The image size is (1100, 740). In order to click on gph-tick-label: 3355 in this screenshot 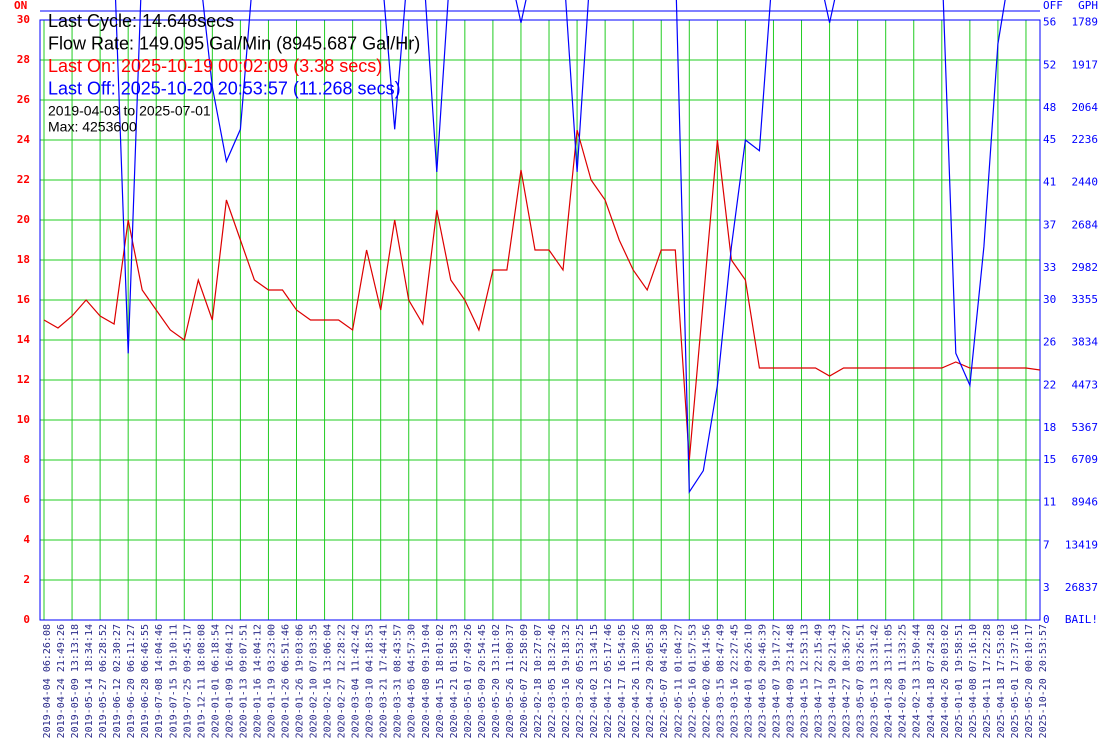, I will do `click(1085, 299)`.